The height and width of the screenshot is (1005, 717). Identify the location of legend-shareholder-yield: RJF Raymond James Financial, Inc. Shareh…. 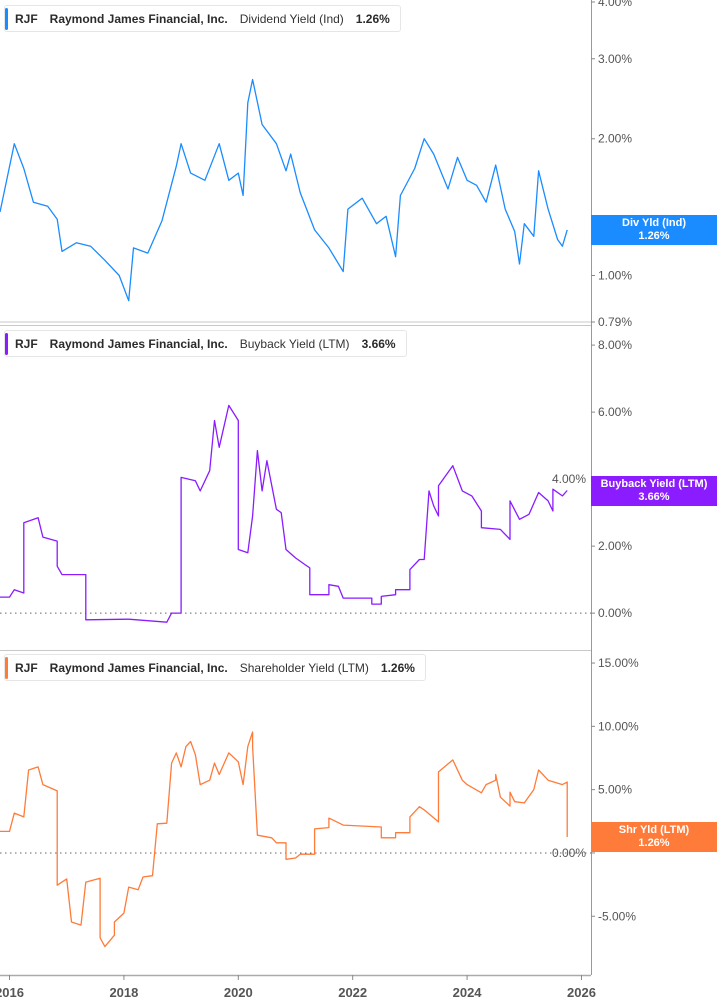
(215, 667).